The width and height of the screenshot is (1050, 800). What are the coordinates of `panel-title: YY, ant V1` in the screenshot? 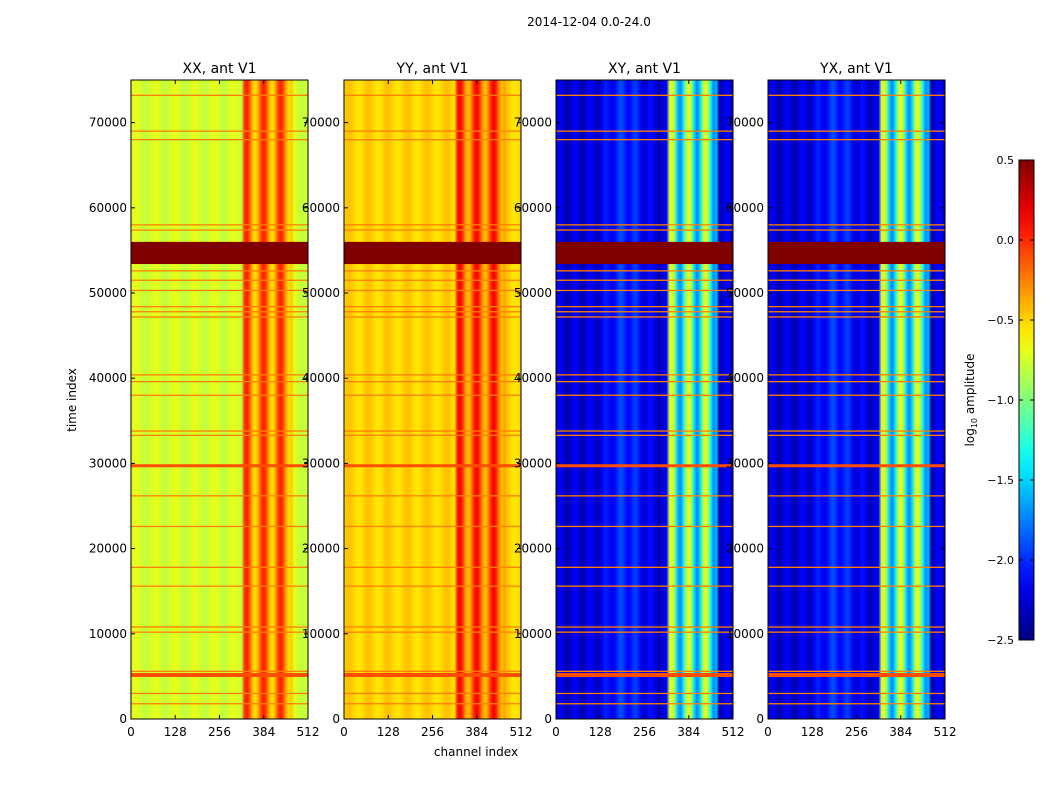 It's located at (432, 69).